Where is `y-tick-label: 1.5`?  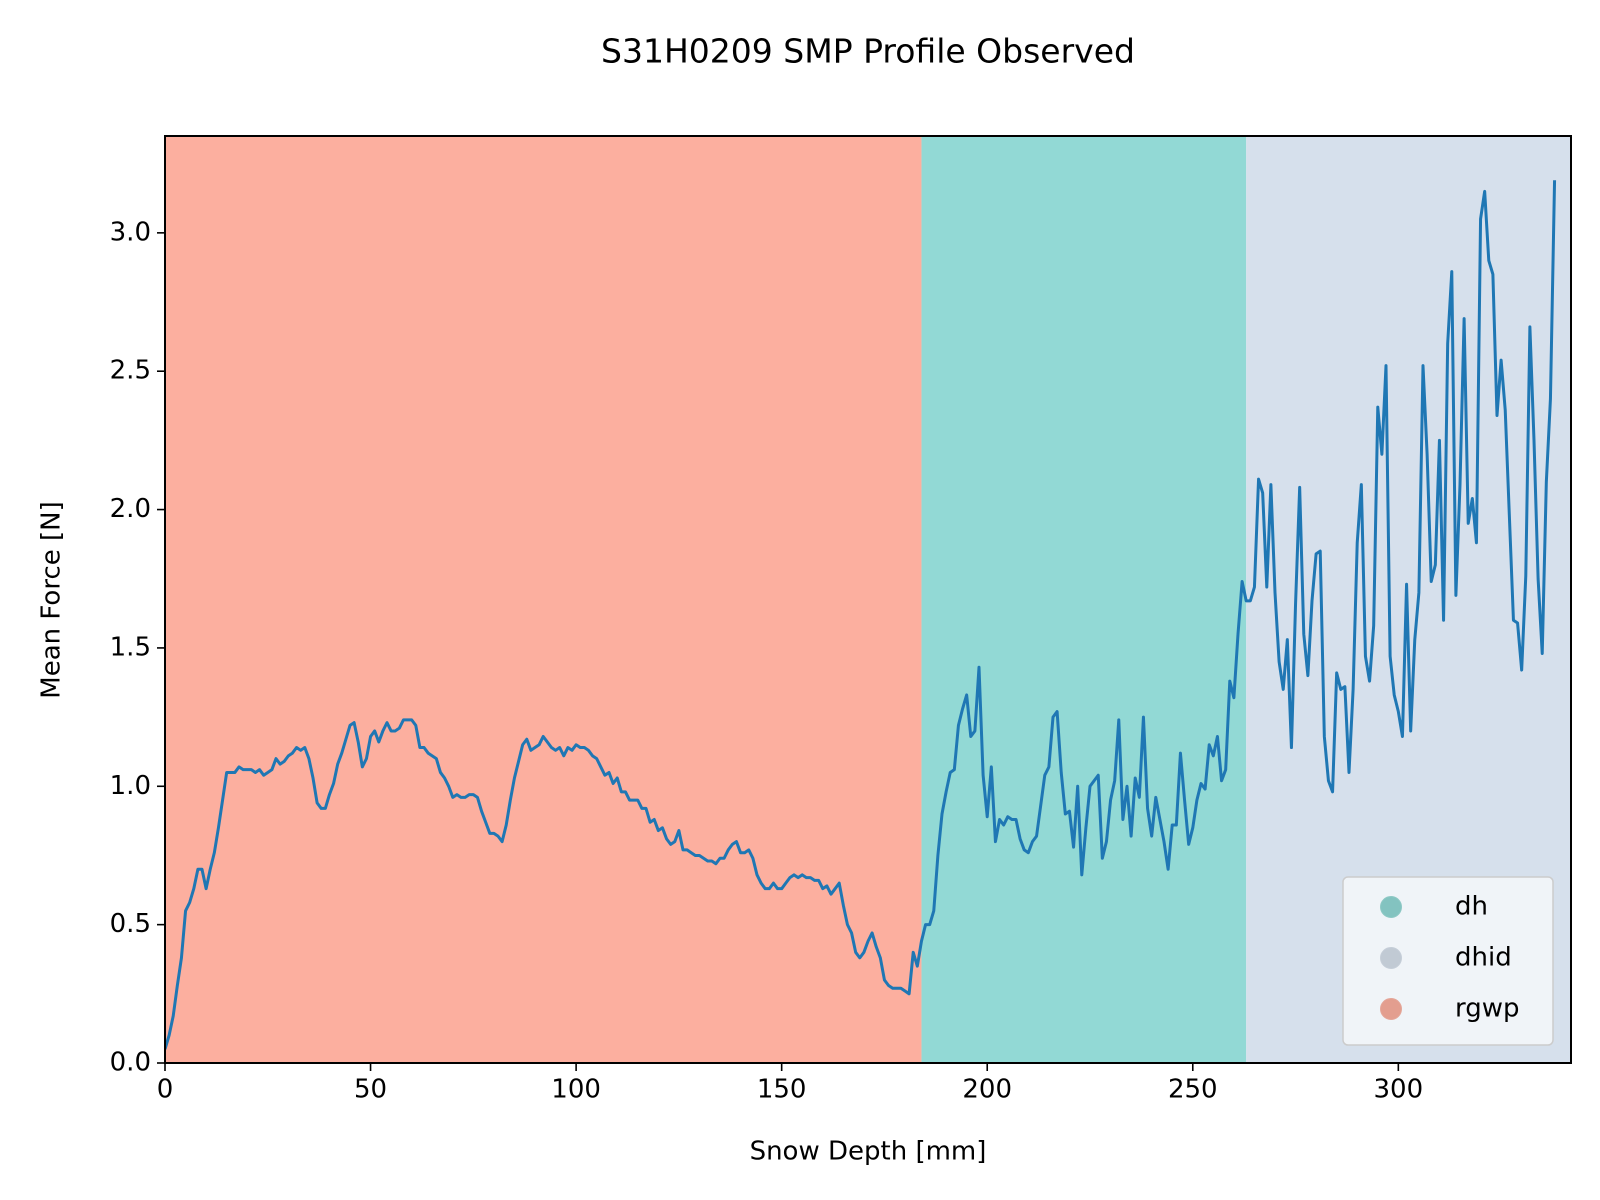 y-tick-label: 1.5 is located at coordinates (130, 647).